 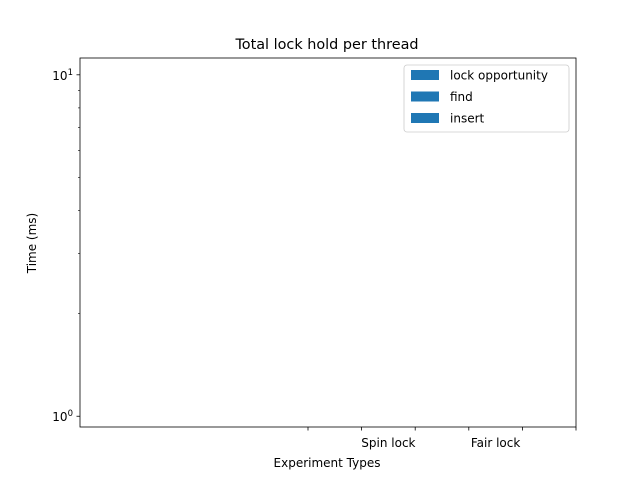 I want to click on x-axis-label: Experiment Types, so click(x=327, y=463).